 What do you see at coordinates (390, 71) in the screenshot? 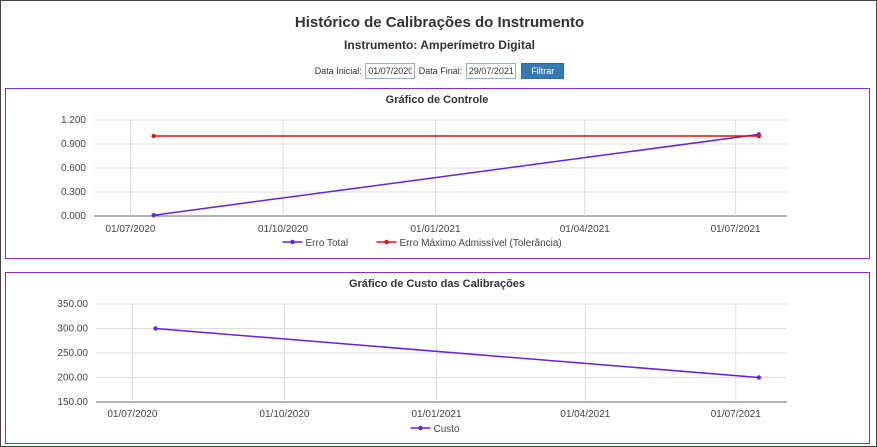
I see `start-date-input` at bounding box center [390, 71].